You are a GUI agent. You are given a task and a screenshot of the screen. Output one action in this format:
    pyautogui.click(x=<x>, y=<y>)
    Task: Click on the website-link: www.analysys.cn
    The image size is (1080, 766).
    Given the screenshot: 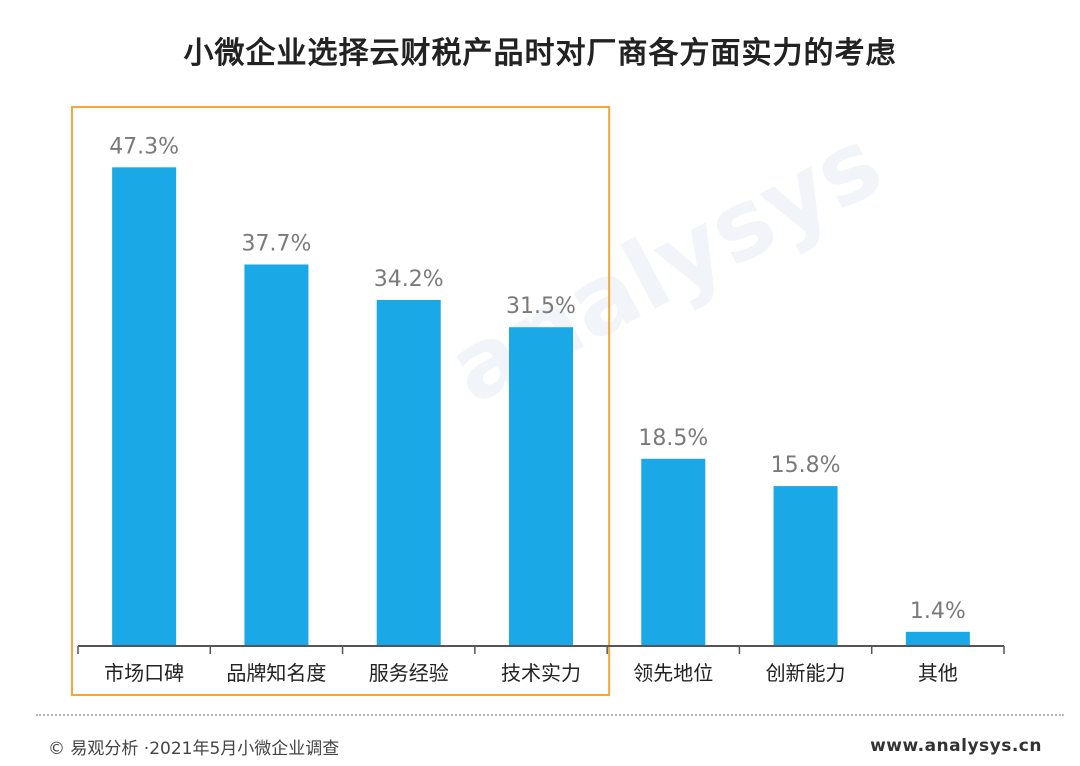 What is the action you would take?
    pyautogui.click(x=956, y=746)
    